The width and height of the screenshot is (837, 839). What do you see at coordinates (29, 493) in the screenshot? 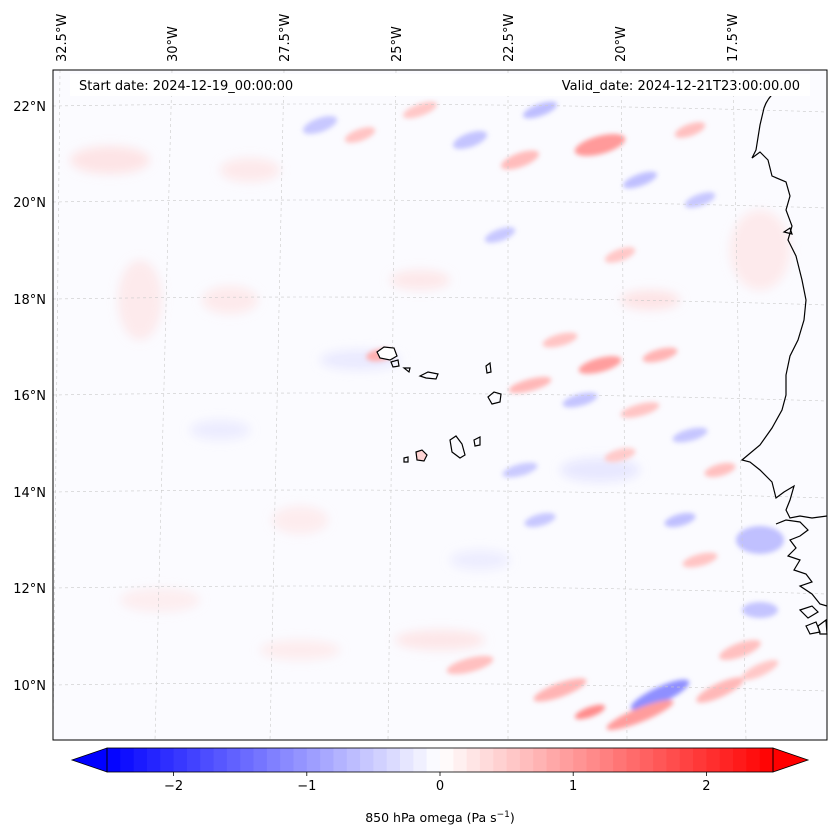
I see `lat-label-14n: 14°N` at bounding box center [29, 493].